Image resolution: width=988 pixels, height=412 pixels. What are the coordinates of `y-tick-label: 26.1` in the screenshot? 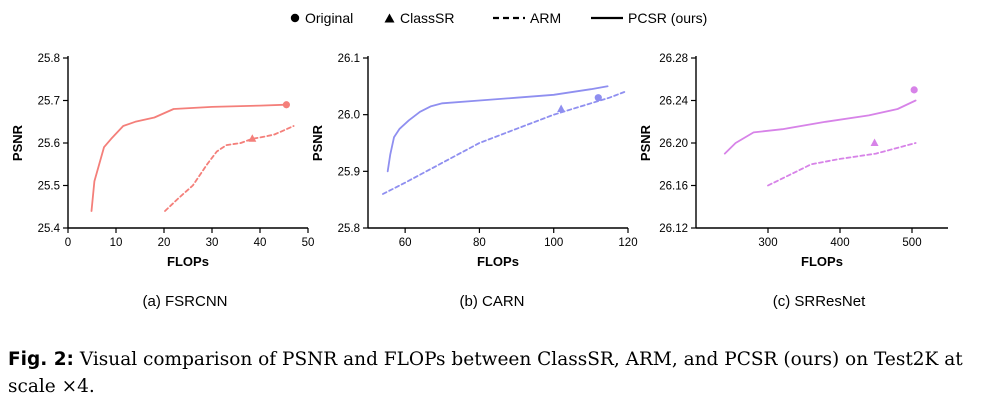 It's located at (349, 59).